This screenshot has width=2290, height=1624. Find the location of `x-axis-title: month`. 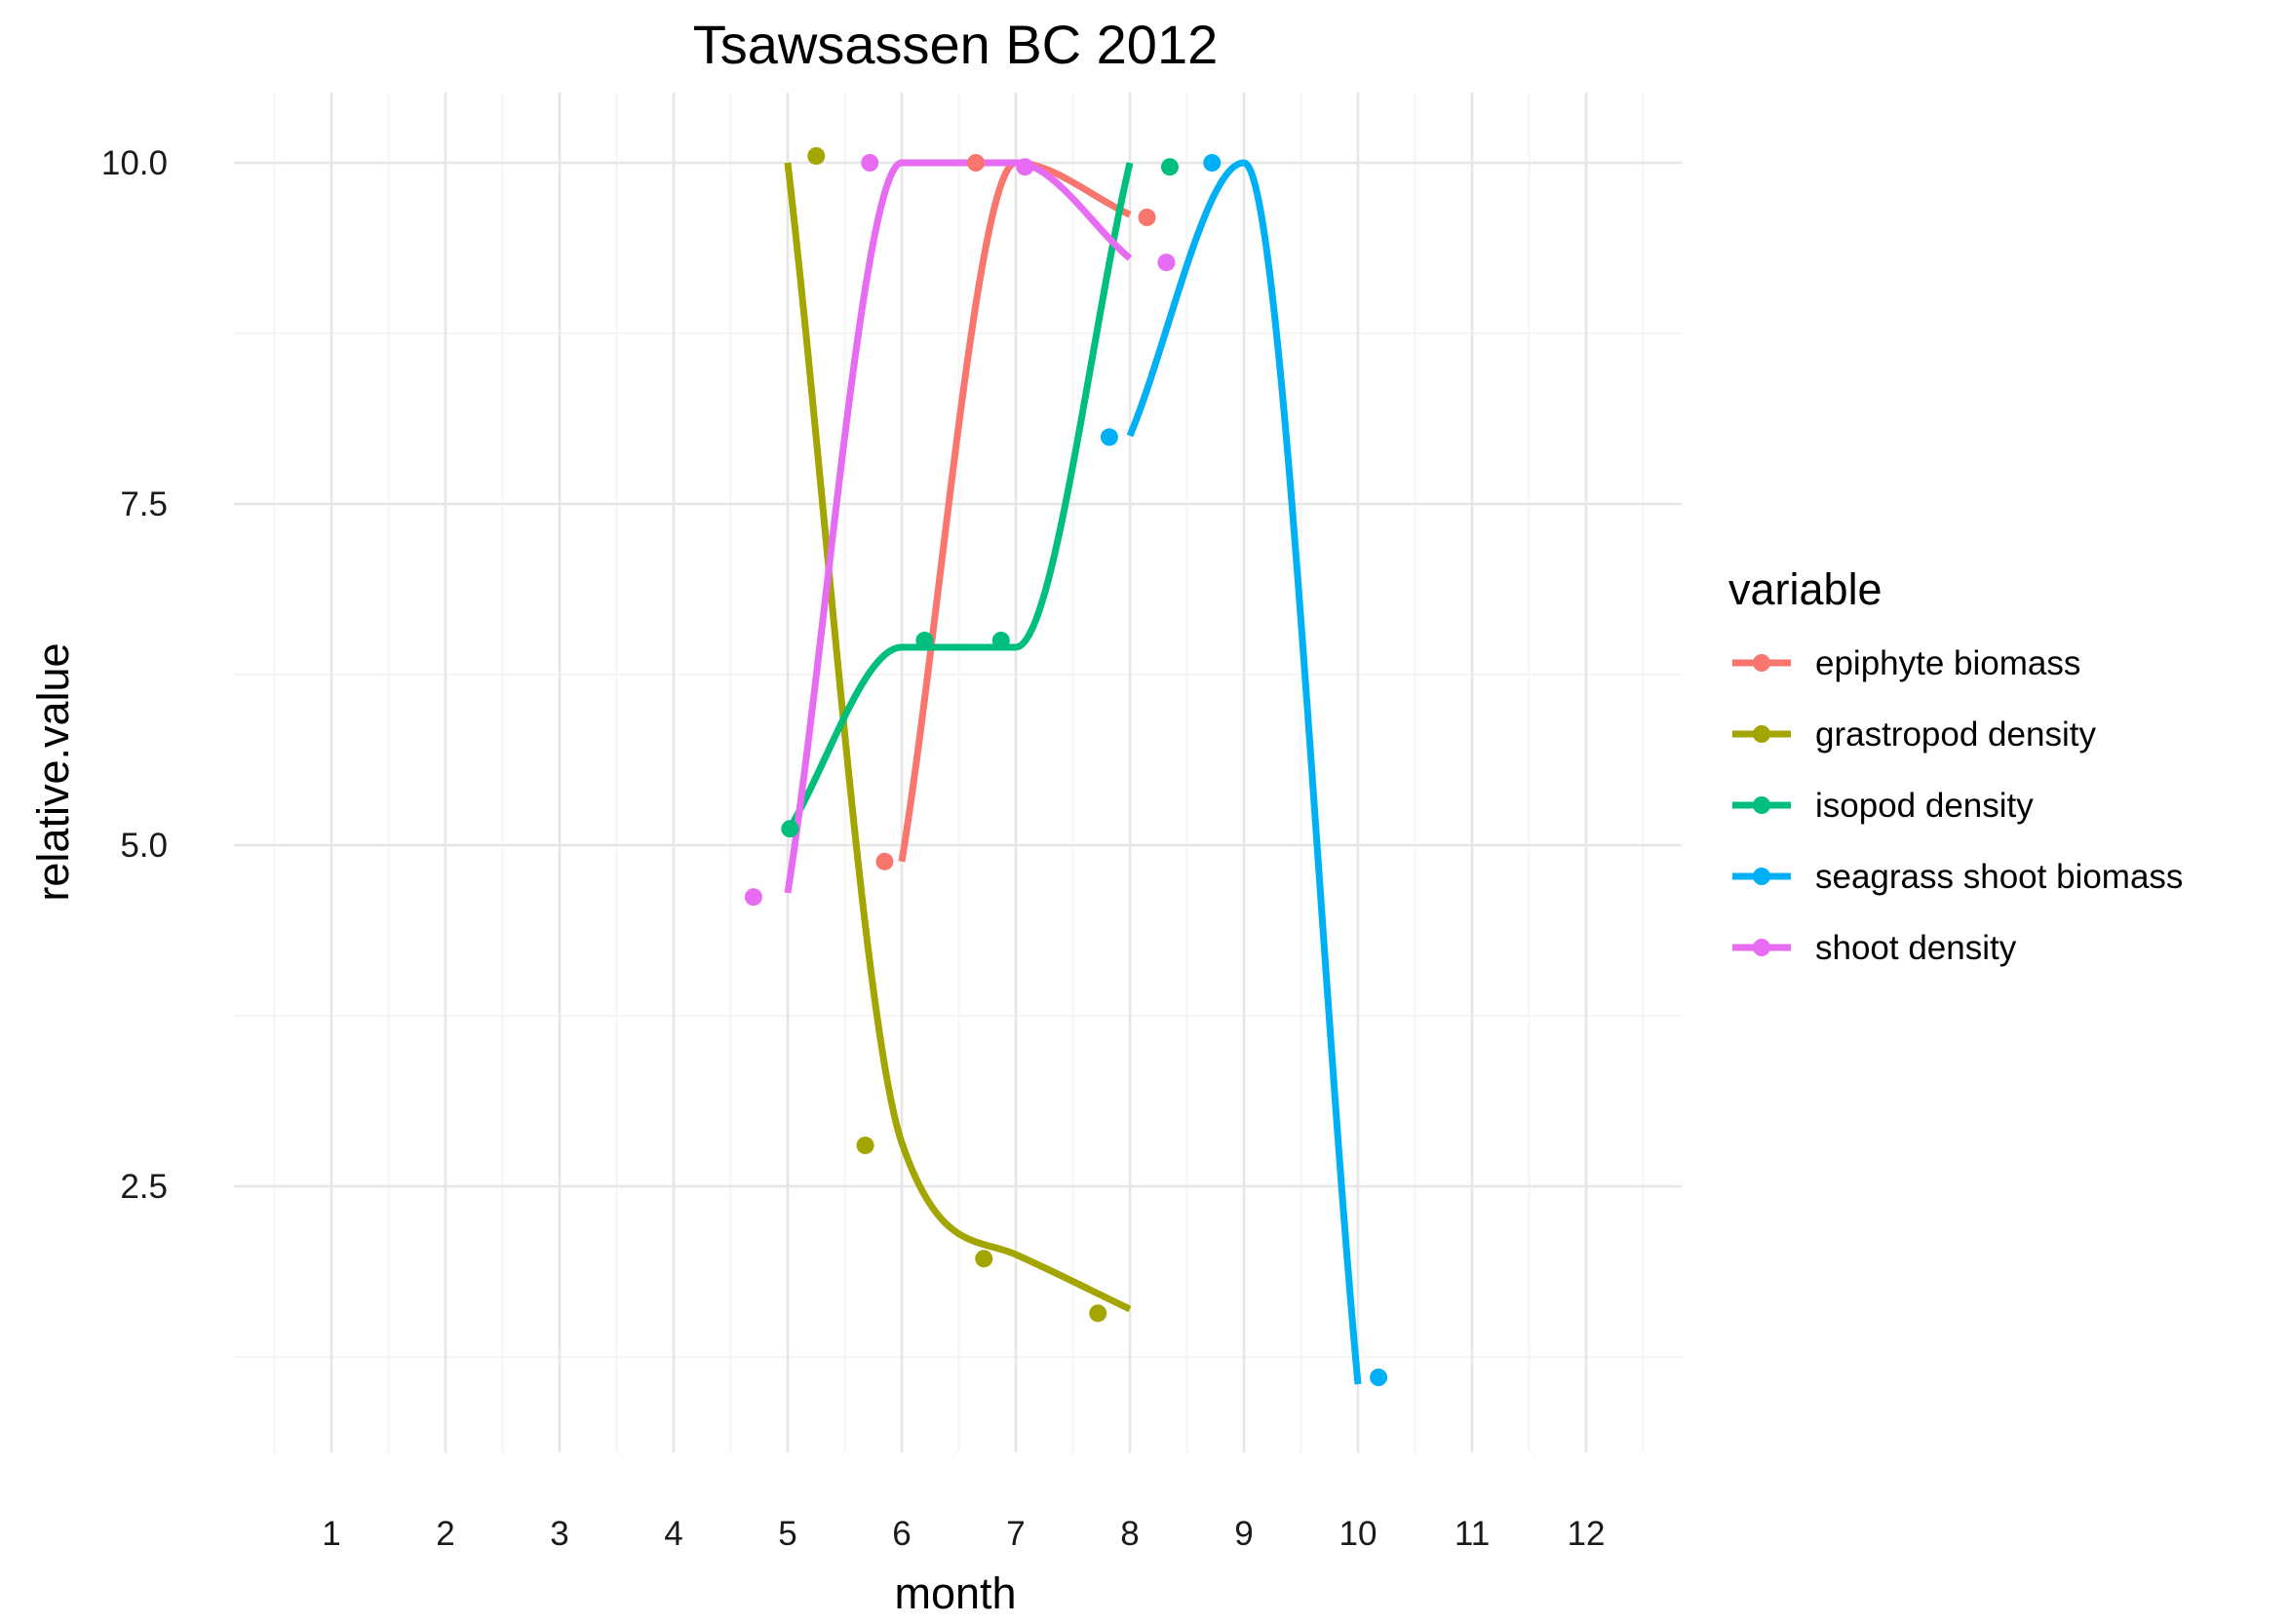

x-axis-title: month is located at coordinates (955, 1593).